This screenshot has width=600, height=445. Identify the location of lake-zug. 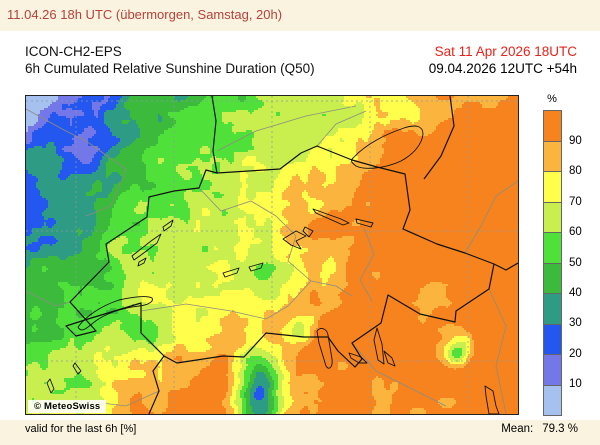
(308, 232).